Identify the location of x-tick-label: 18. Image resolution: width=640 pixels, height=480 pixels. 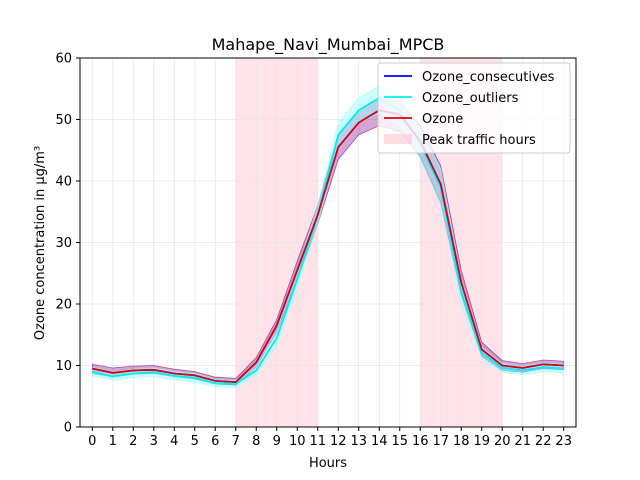
(461, 441).